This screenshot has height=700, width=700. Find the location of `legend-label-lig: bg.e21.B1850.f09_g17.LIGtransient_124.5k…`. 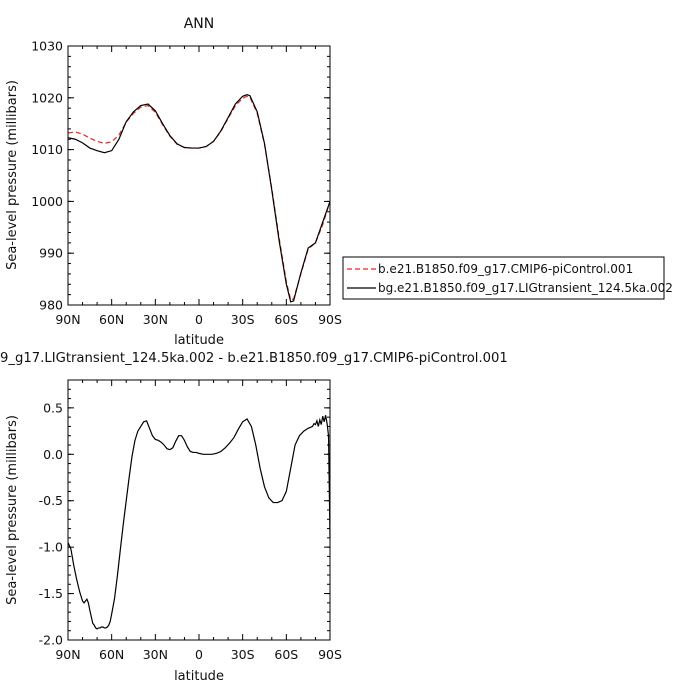

legend-label-lig: bg.e21.B1850.f09_g17.LIGtransient_124.5k… is located at coordinates (525, 288).